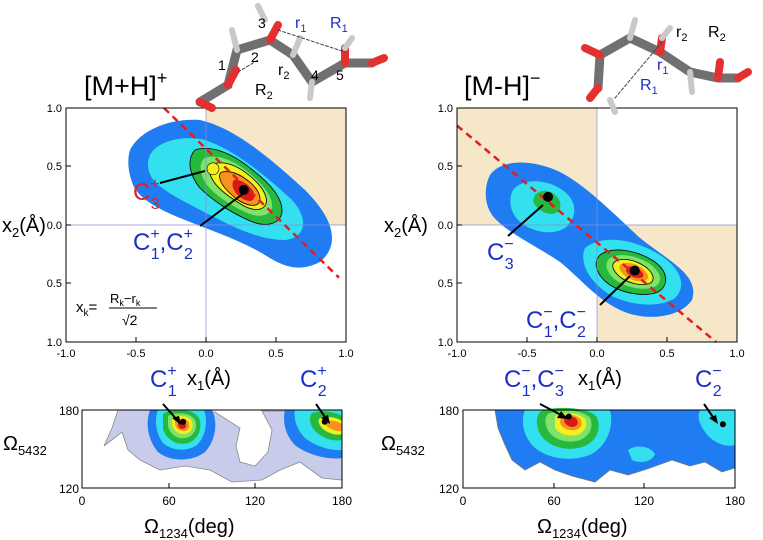 The height and width of the screenshot is (540, 763). I want to click on panel-title: [M-H]−, so click(502, 84).